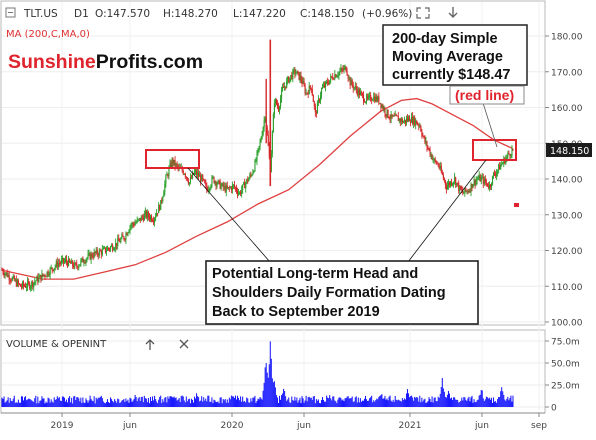  What do you see at coordinates (423, 13) in the screenshot?
I see `expand-icon` at bounding box center [423, 13].